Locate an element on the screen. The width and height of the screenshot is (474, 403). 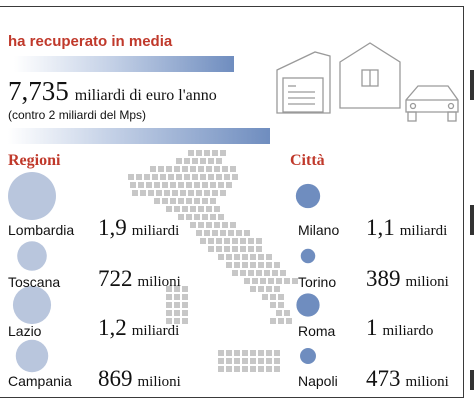
region-label: Toscana is located at coordinates (34, 282).